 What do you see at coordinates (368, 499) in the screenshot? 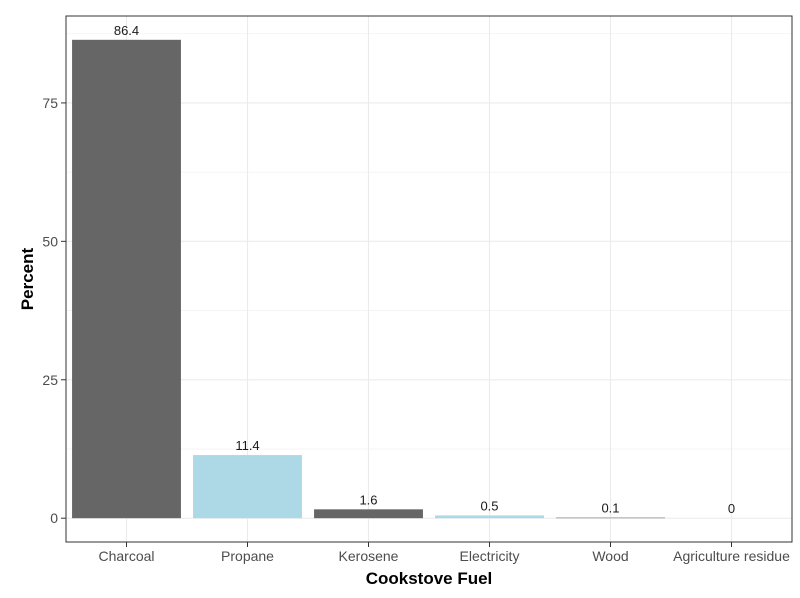
I see `data-label: 1.6` at bounding box center [368, 499].